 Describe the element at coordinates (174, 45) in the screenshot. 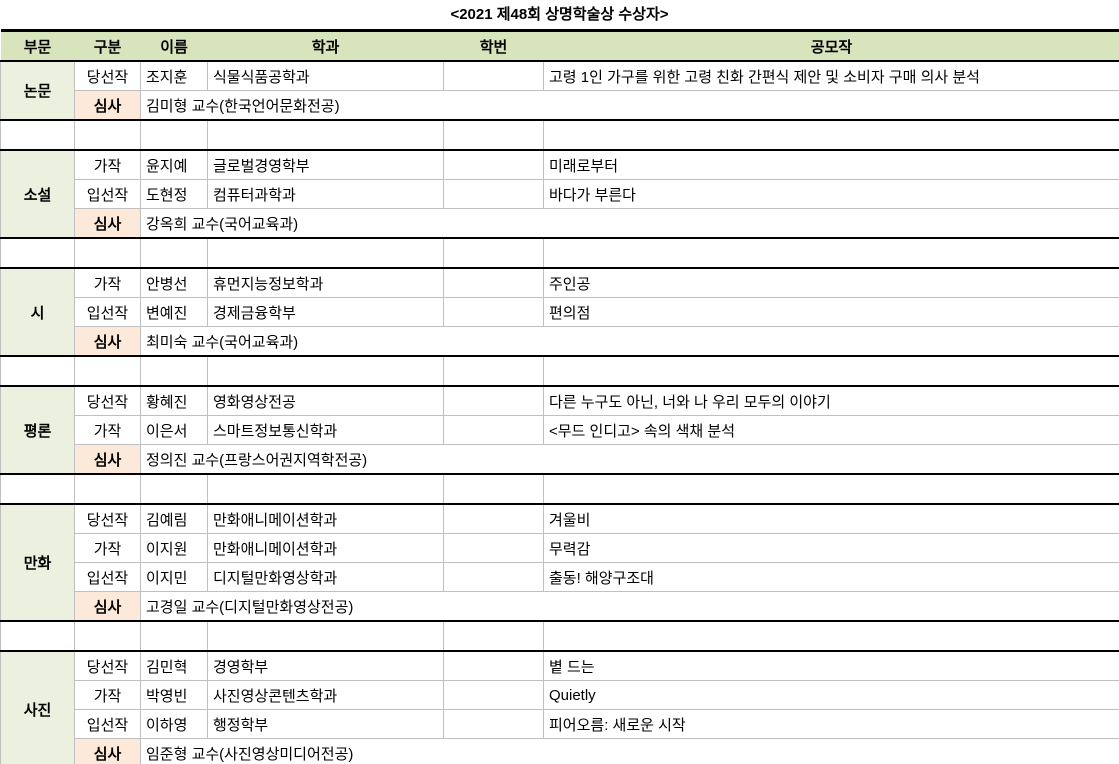

I see `column-header-name: 이름` at that location.